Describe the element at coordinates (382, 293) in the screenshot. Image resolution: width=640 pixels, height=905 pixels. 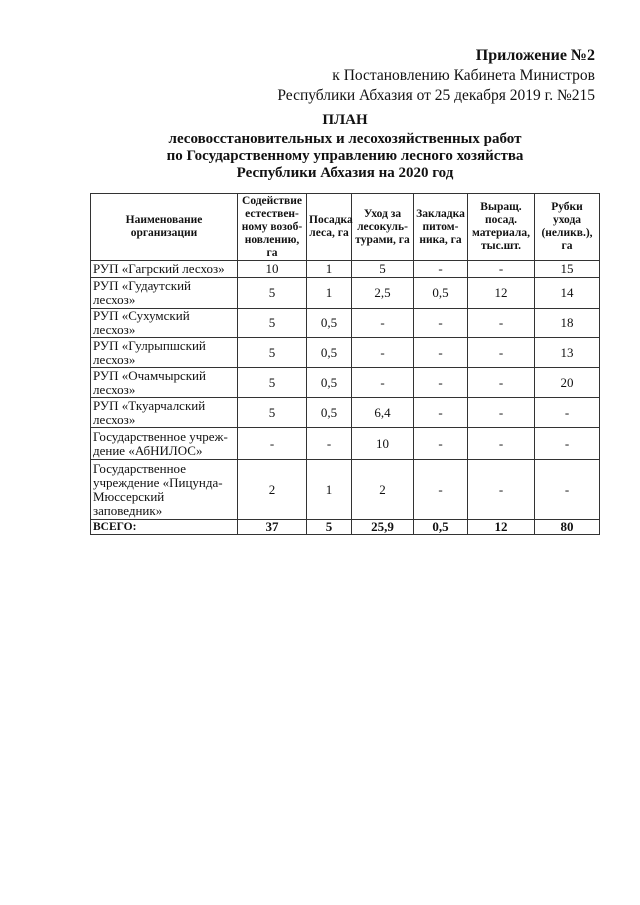
I see `table-cell: 2,5` at that location.